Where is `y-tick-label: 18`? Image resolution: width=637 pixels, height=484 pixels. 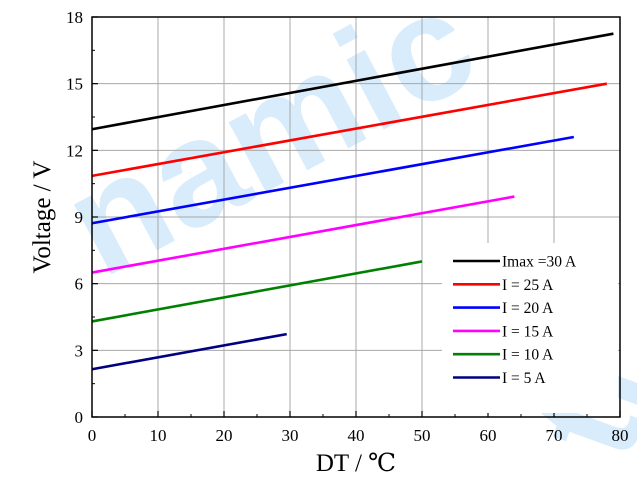 y-tick-label: 18 is located at coordinates (74, 17).